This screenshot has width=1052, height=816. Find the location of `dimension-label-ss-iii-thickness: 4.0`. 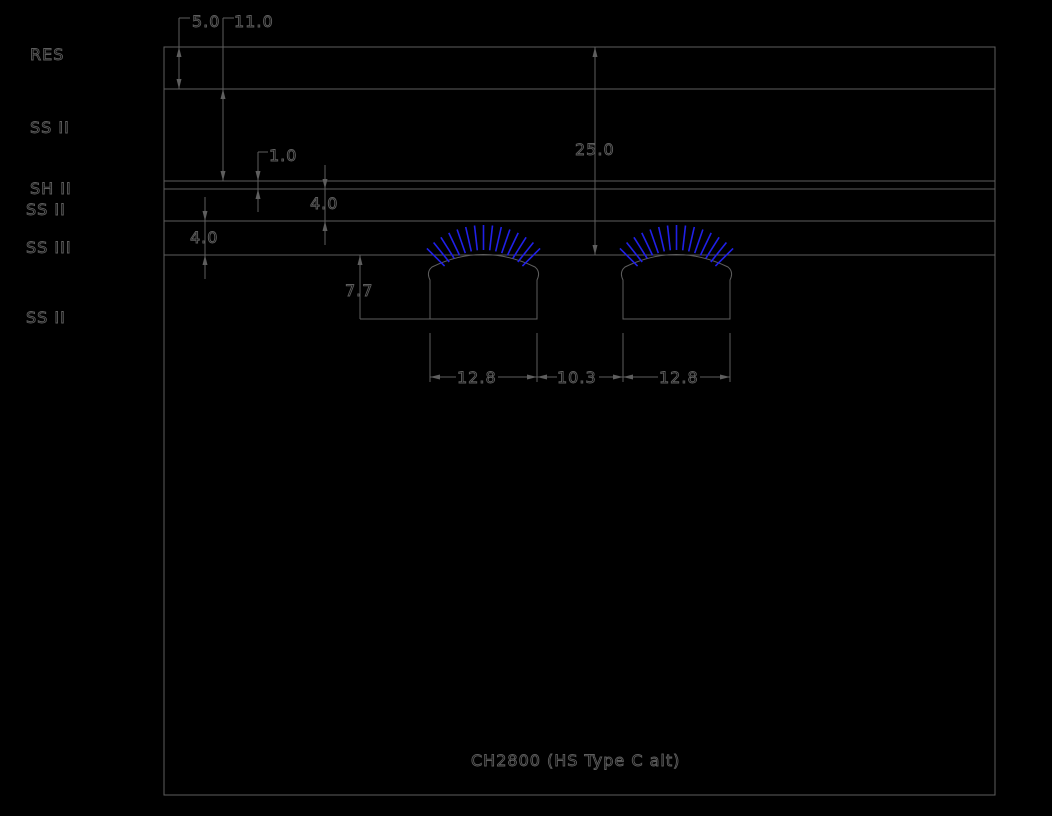

dimension-label-ss-iii-thickness: 4.0 is located at coordinates (204, 237).